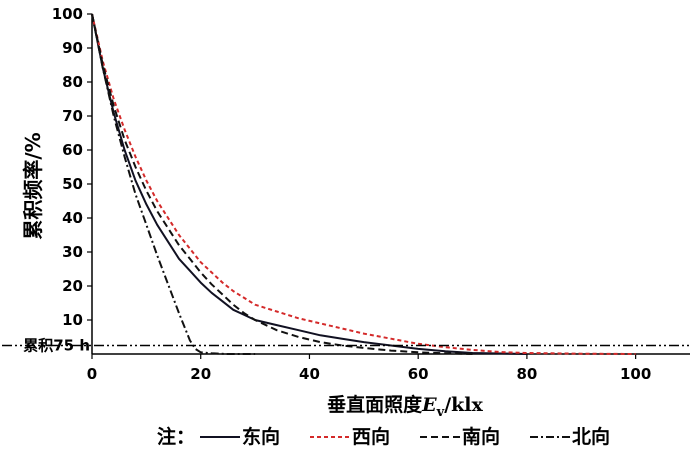  I want to click on legend-prefix: 注：, so click(176, 436).